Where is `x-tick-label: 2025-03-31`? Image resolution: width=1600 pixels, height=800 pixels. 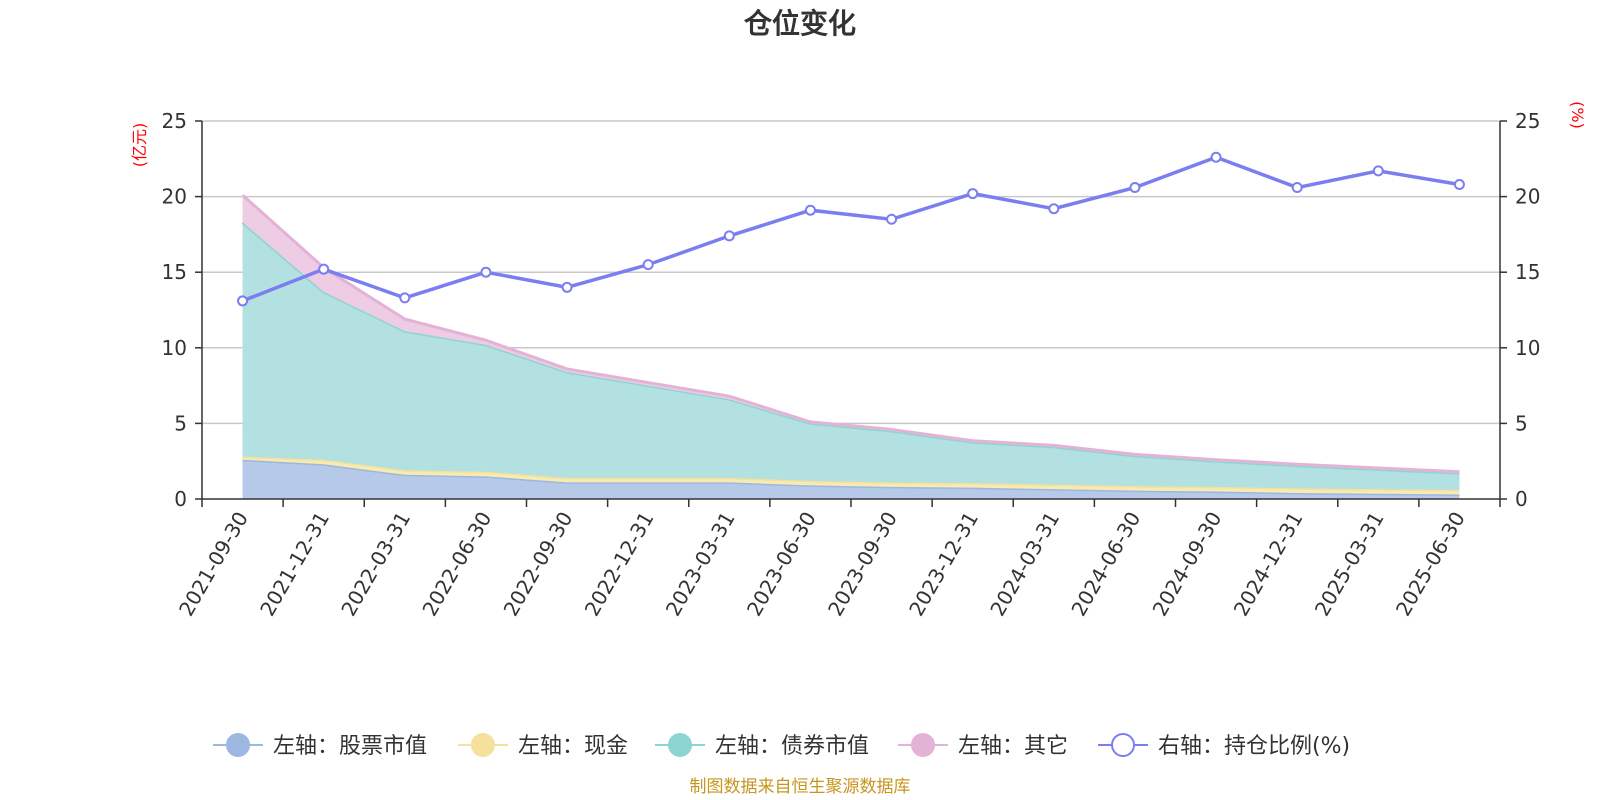 x-tick-label: 2025-03-31 is located at coordinates (1349, 564).